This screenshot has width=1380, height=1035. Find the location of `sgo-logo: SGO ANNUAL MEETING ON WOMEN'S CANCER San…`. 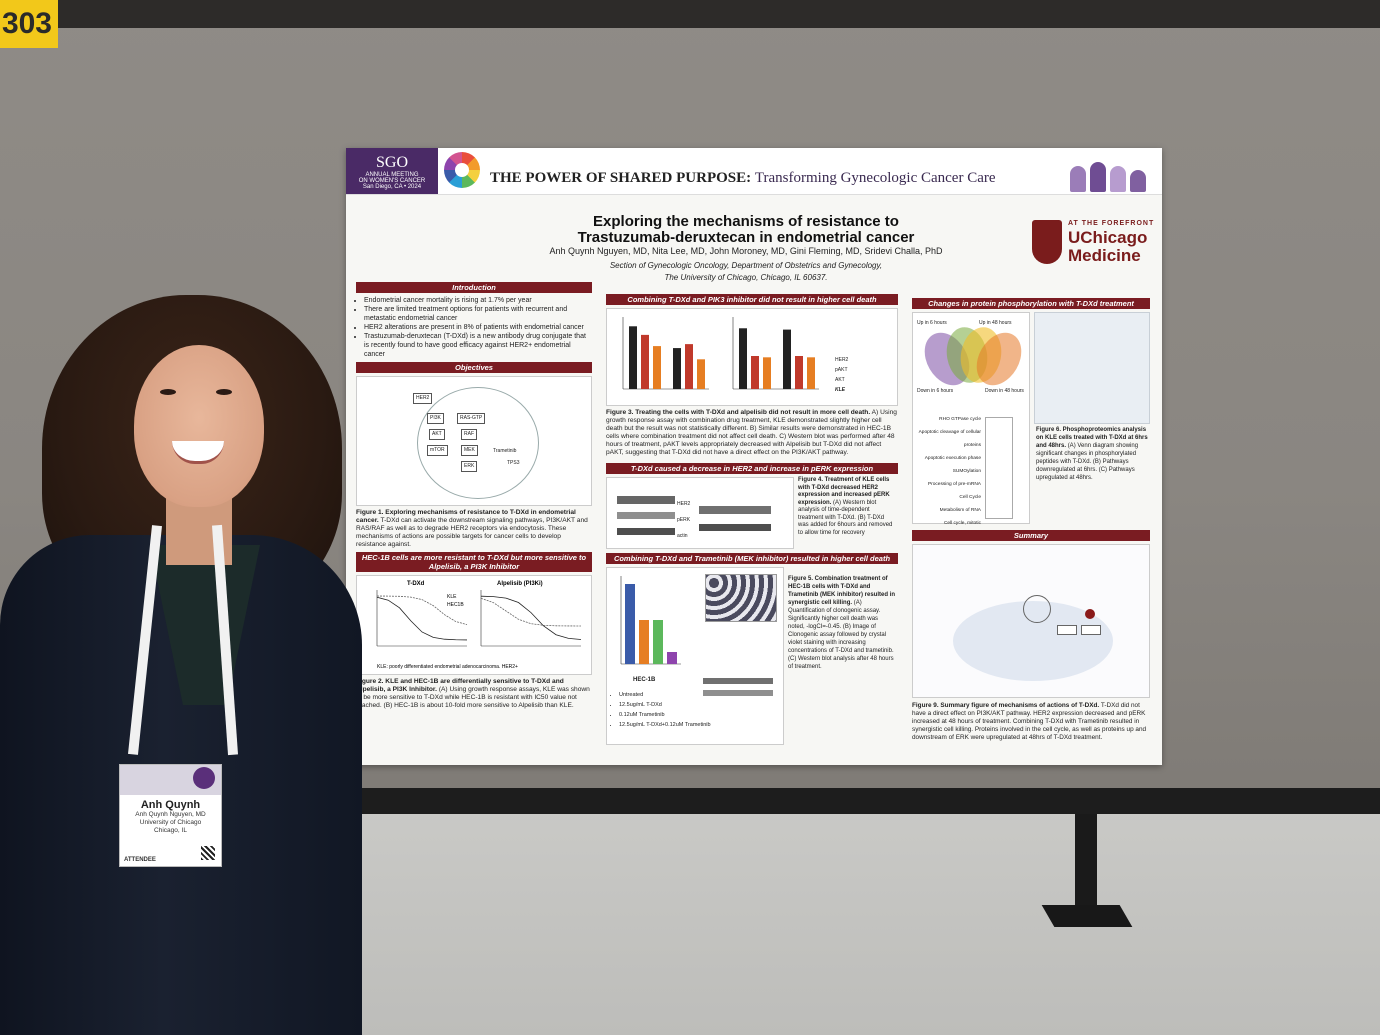

sgo-logo: SGO ANNUAL MEETING ON WOMEN'S CANCER San… is located at coordinates (392, 171).